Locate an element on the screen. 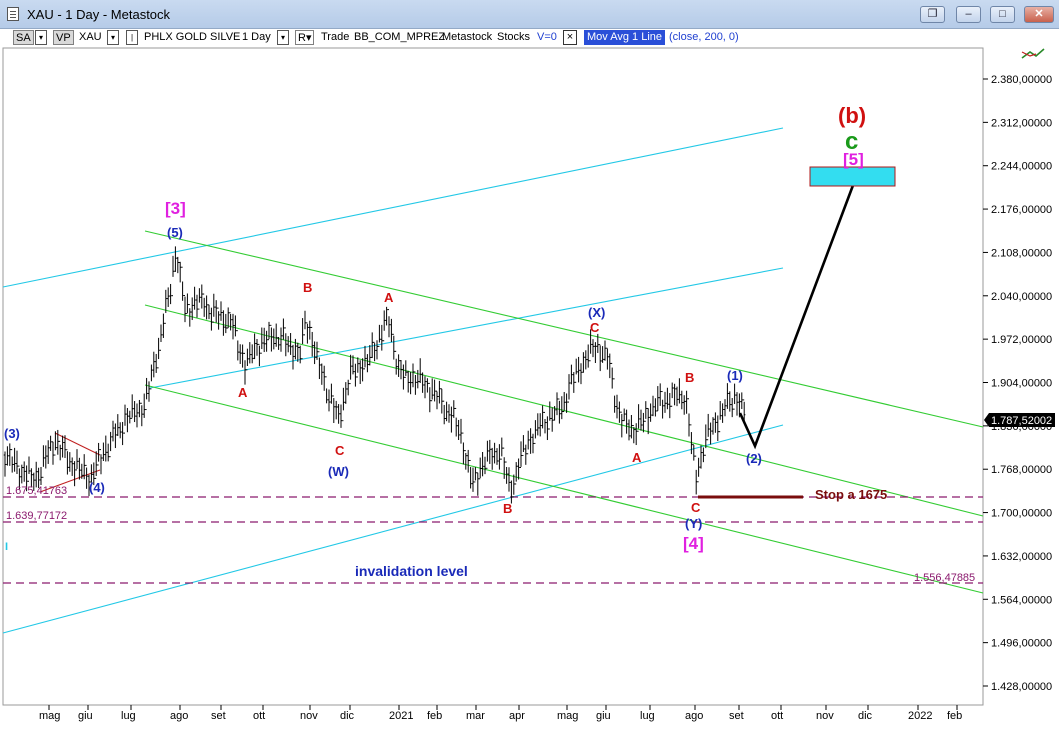  wave-a-label-2: A is located at coordinates (389, 297).